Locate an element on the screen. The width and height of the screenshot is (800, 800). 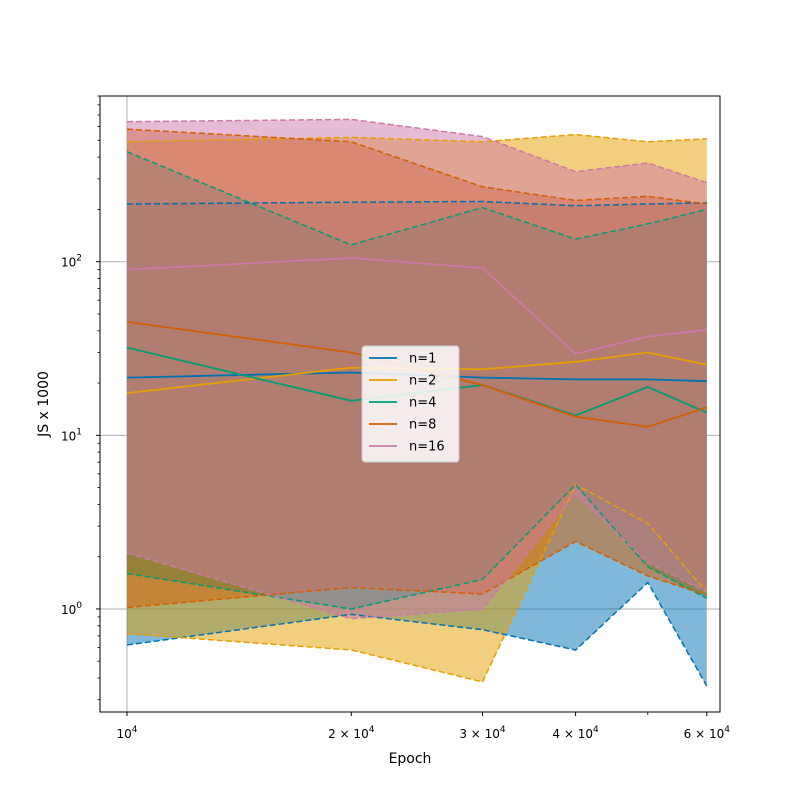
lower-bound-n=4 is located at coordinates (417, 546).